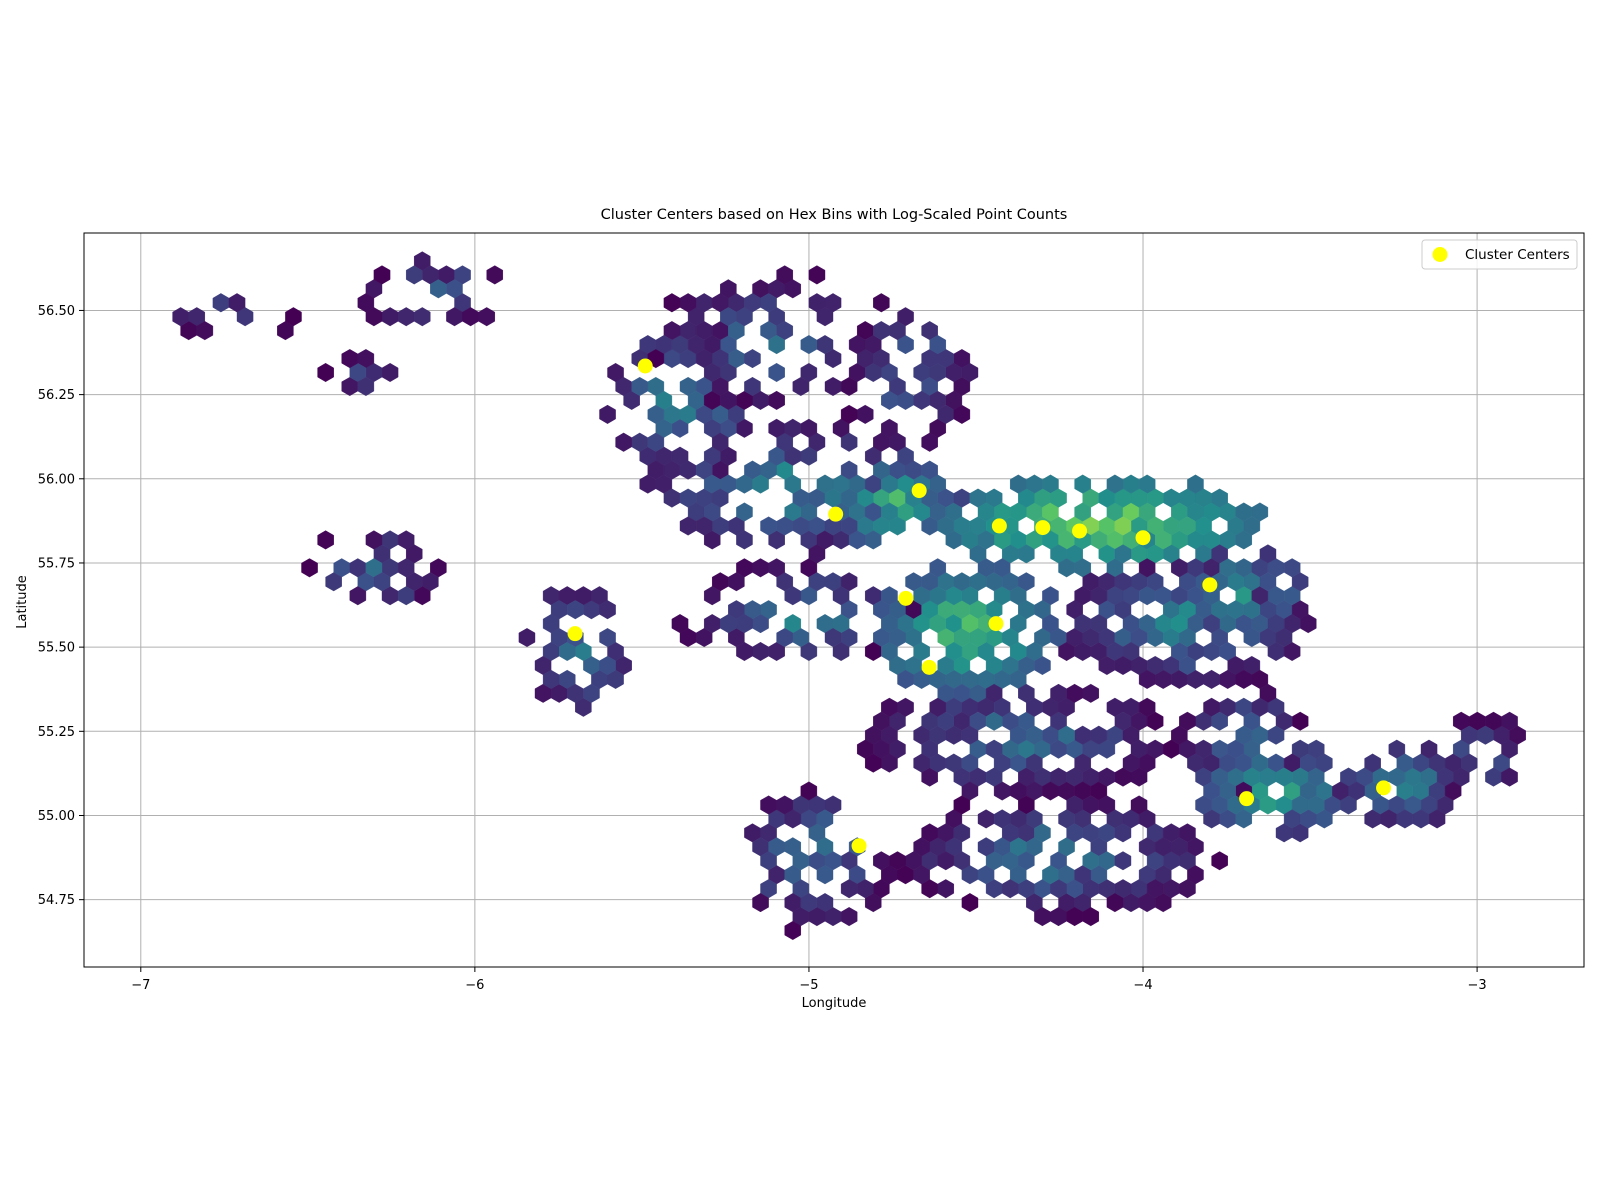 The width and height of the screenshot is (1600, 1200). I want to click on y-tick-label: 56.25, so click(56, 395).